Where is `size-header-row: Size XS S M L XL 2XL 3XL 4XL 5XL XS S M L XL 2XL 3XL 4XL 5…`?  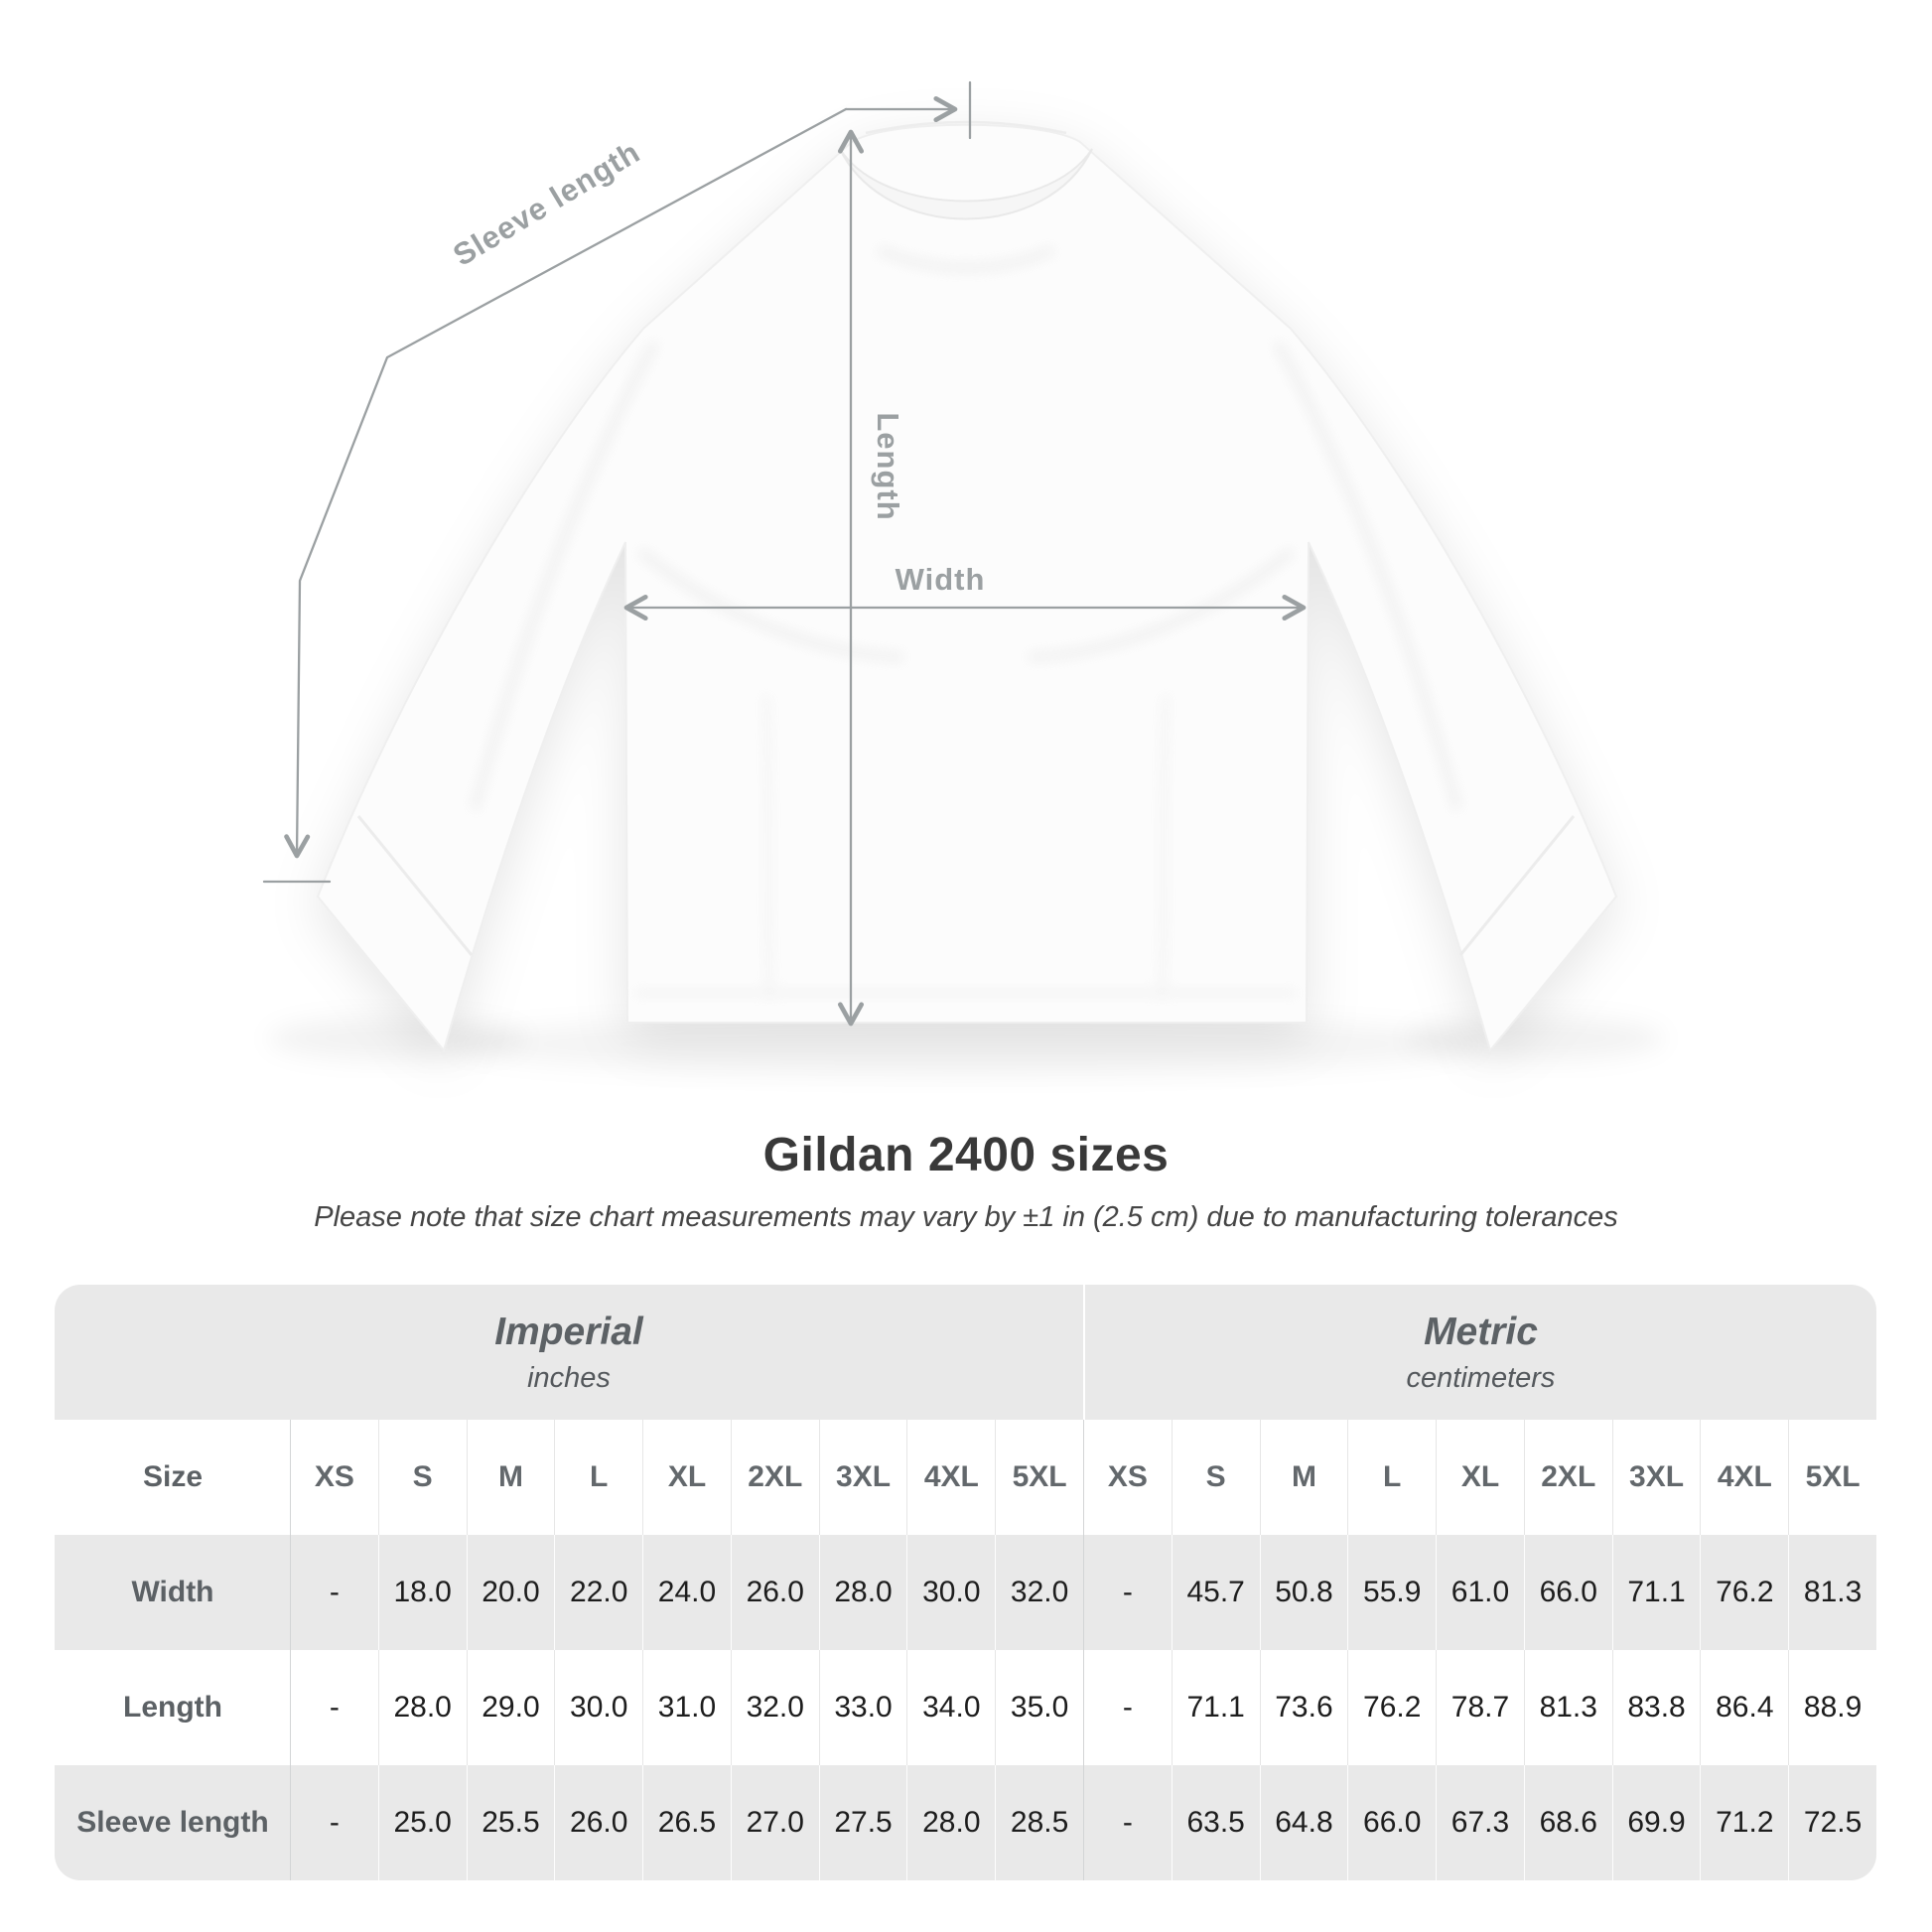 size-header-row: Size XS S M L XL 2XL 3XL 4XL 5XL XS S M L XL 2XL 3XL 4XL 5… is located at coordinates (966, 1478).